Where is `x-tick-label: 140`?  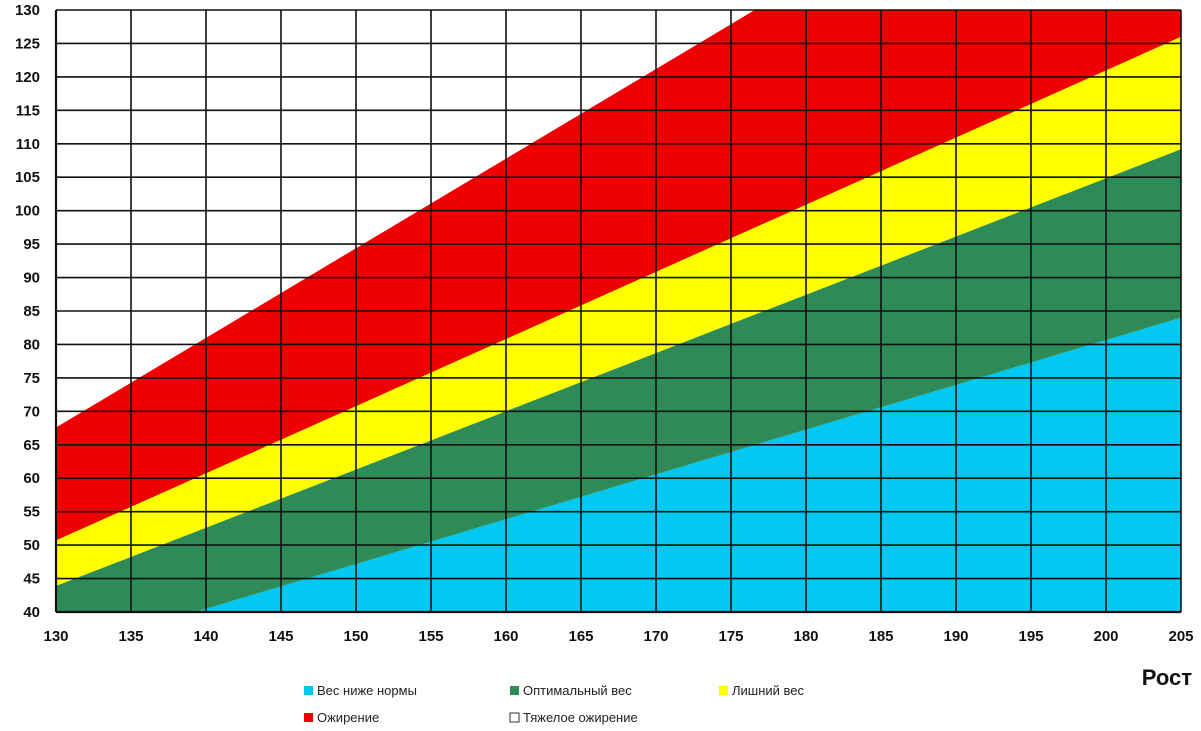 x-tick-label: 140 is located at coordinates (205, 636).